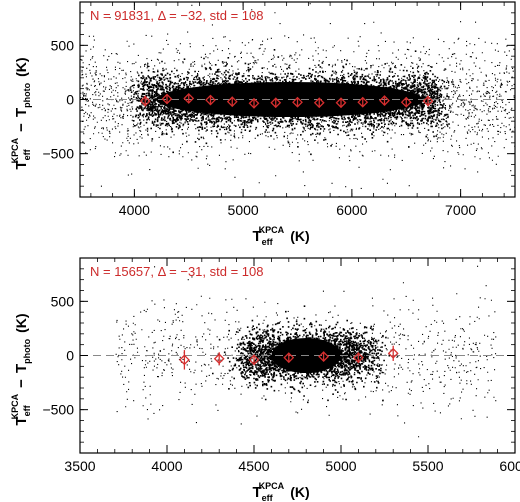 The height and width of the screenshot is (502, 520). I want to click on bottom-x-tick-label-4: 5500, so click(427, 466).